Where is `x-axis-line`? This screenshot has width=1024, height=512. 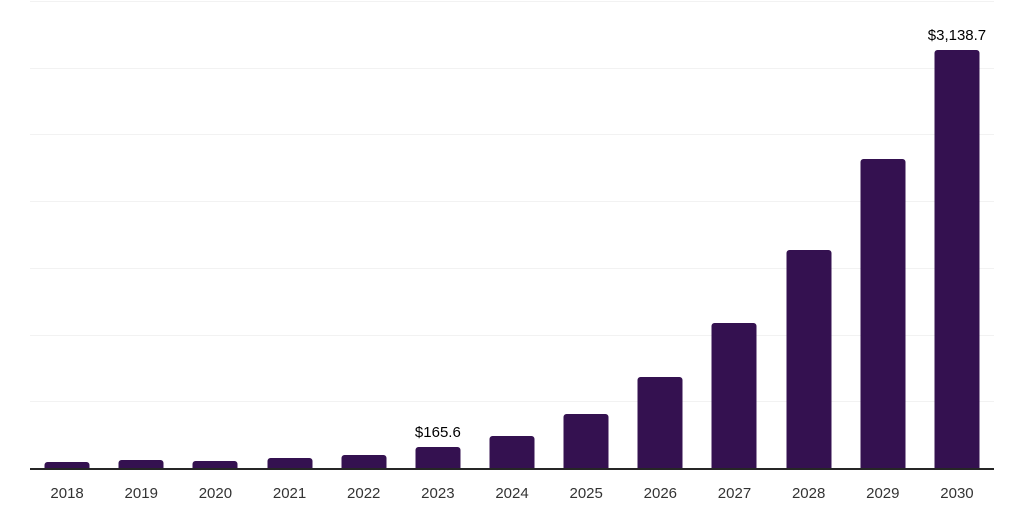
x-axis-line is located at coordinates (512, 469).